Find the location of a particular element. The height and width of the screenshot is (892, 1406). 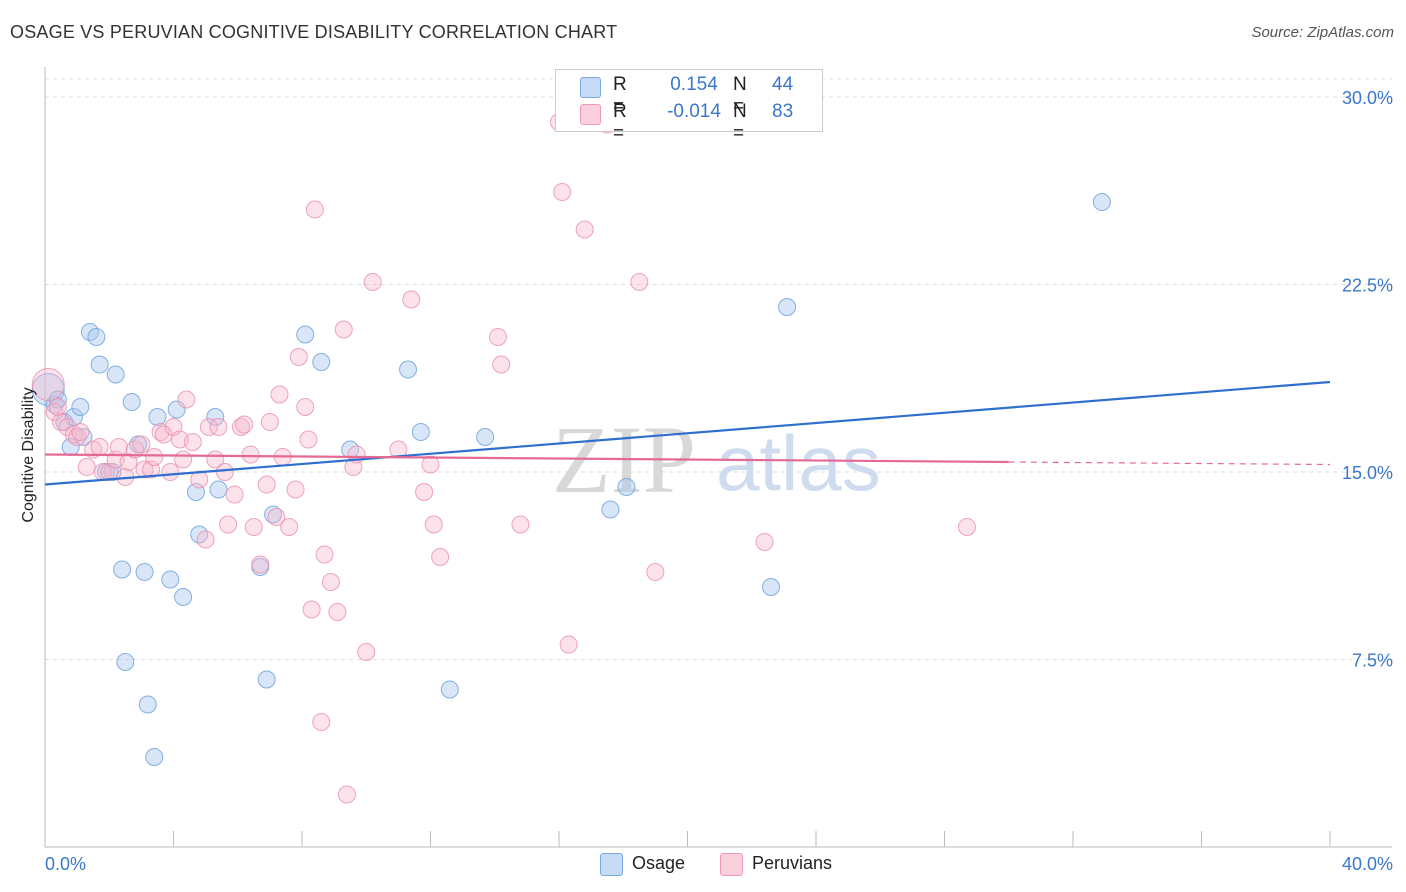

source-label: Source: ZipAtlas.com is located at coordinates (1322, 32).